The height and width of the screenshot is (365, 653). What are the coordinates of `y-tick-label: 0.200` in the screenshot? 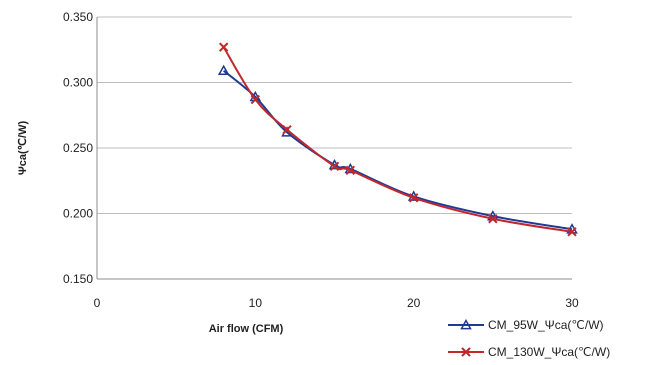 It's located at (78, 214).